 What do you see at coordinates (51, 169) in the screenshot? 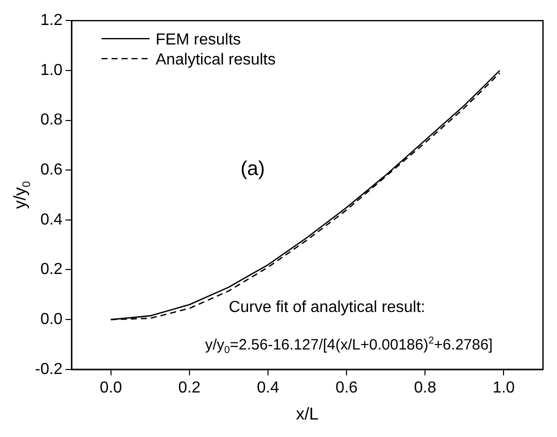
I see `y-tick-label: 0.6` at bounding box center [51, 169].